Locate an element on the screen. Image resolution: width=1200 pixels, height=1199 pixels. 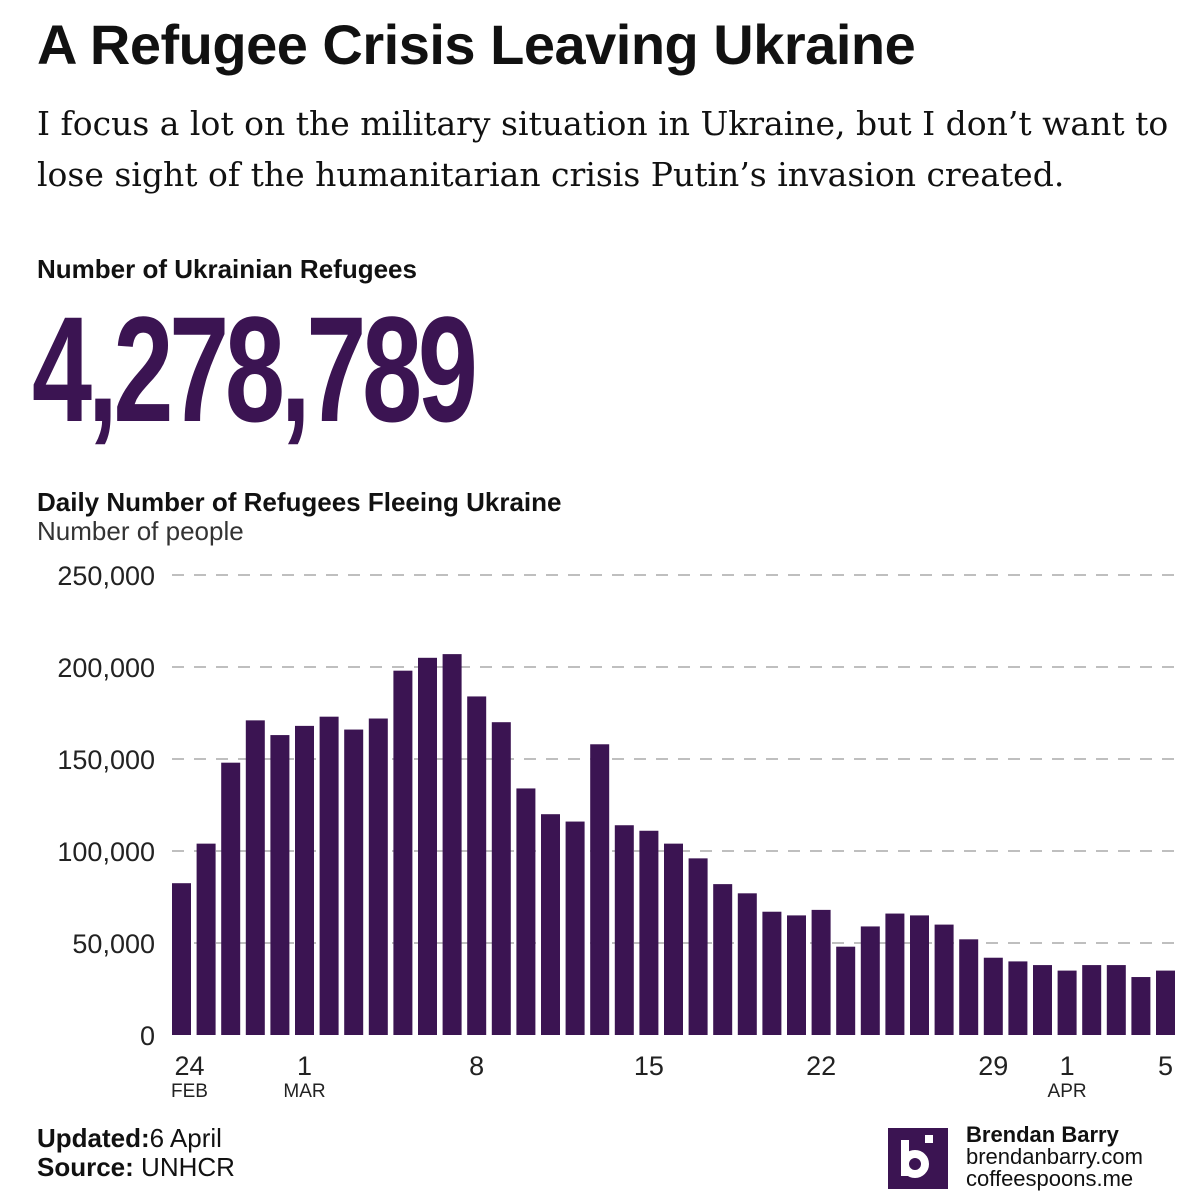
kpi-value: 4,278,789 is located at coordinates (255, 369).